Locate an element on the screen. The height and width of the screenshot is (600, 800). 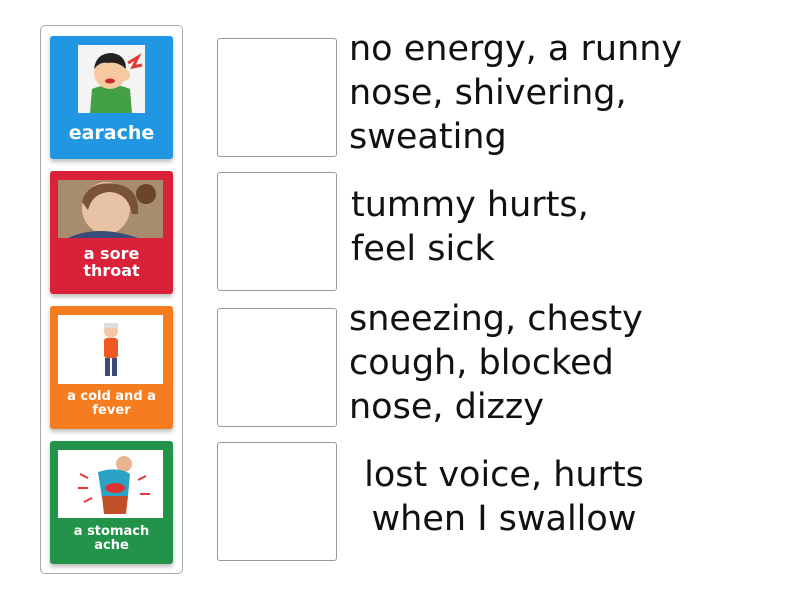
card-label: earache is located at coordinates (111, 133).